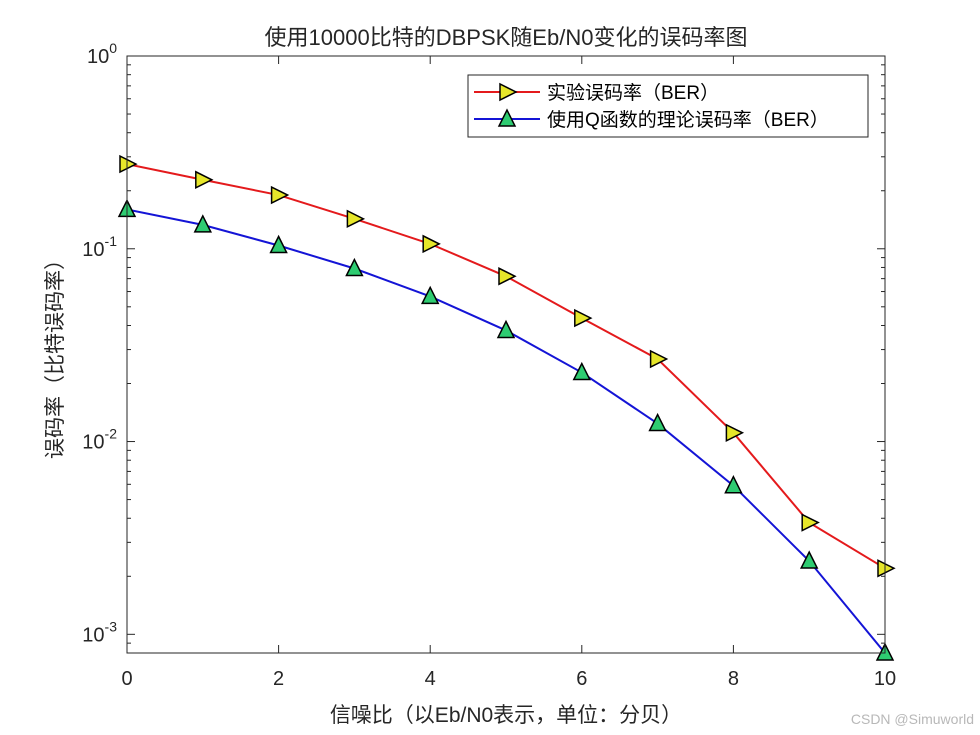 The height and width of the screenshot is (735, 980). Describe the element at coordinates (581, 679) in the screenshot. I see `x-tick-label: 6` at that location.